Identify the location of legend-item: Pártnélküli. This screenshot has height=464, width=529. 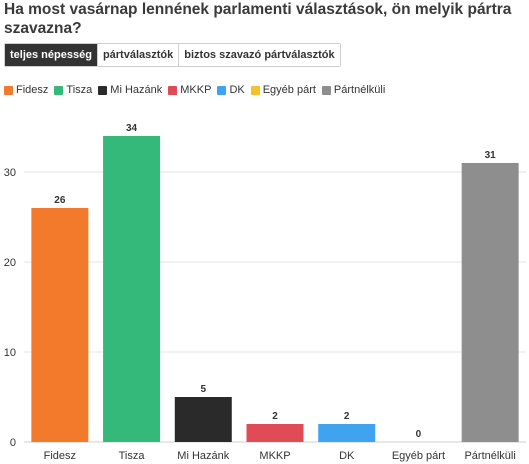
(353, 90).